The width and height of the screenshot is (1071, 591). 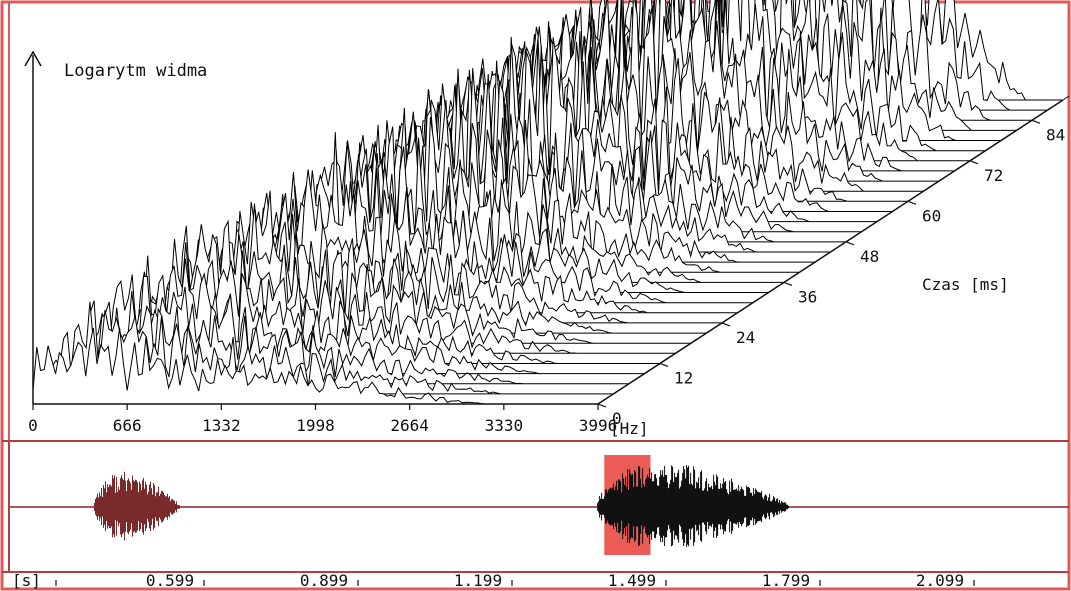 I want to click on slice-floor-line, so click(x=1066, y=98).